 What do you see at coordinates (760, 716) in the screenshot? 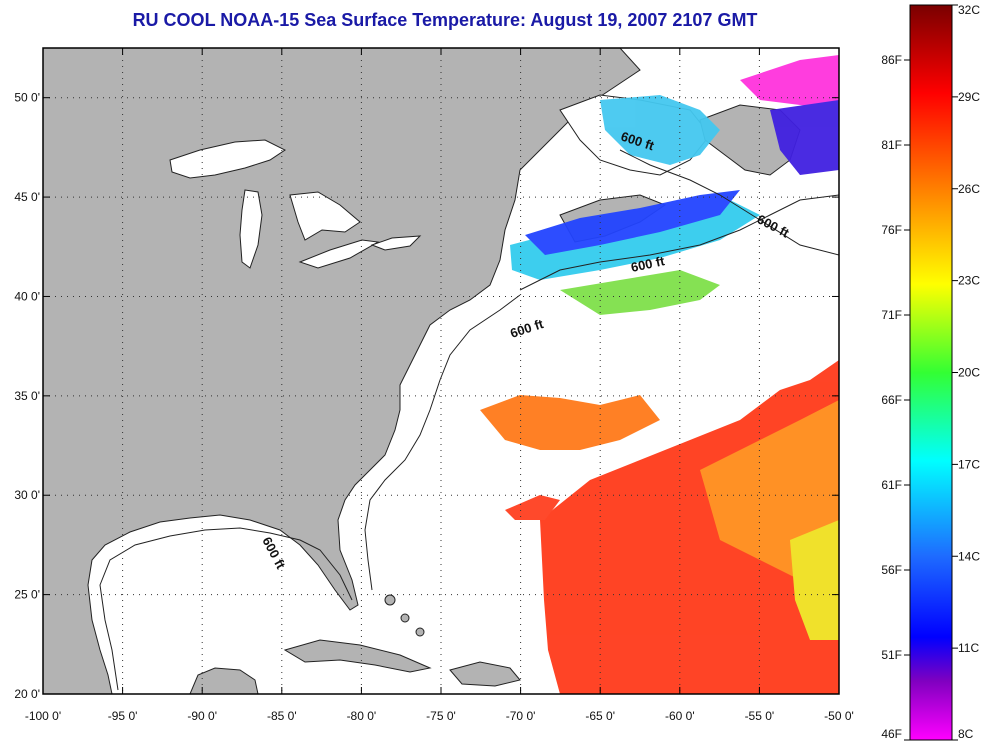
I see `lon-label: -55 0'` at bounding box center [760, 716].